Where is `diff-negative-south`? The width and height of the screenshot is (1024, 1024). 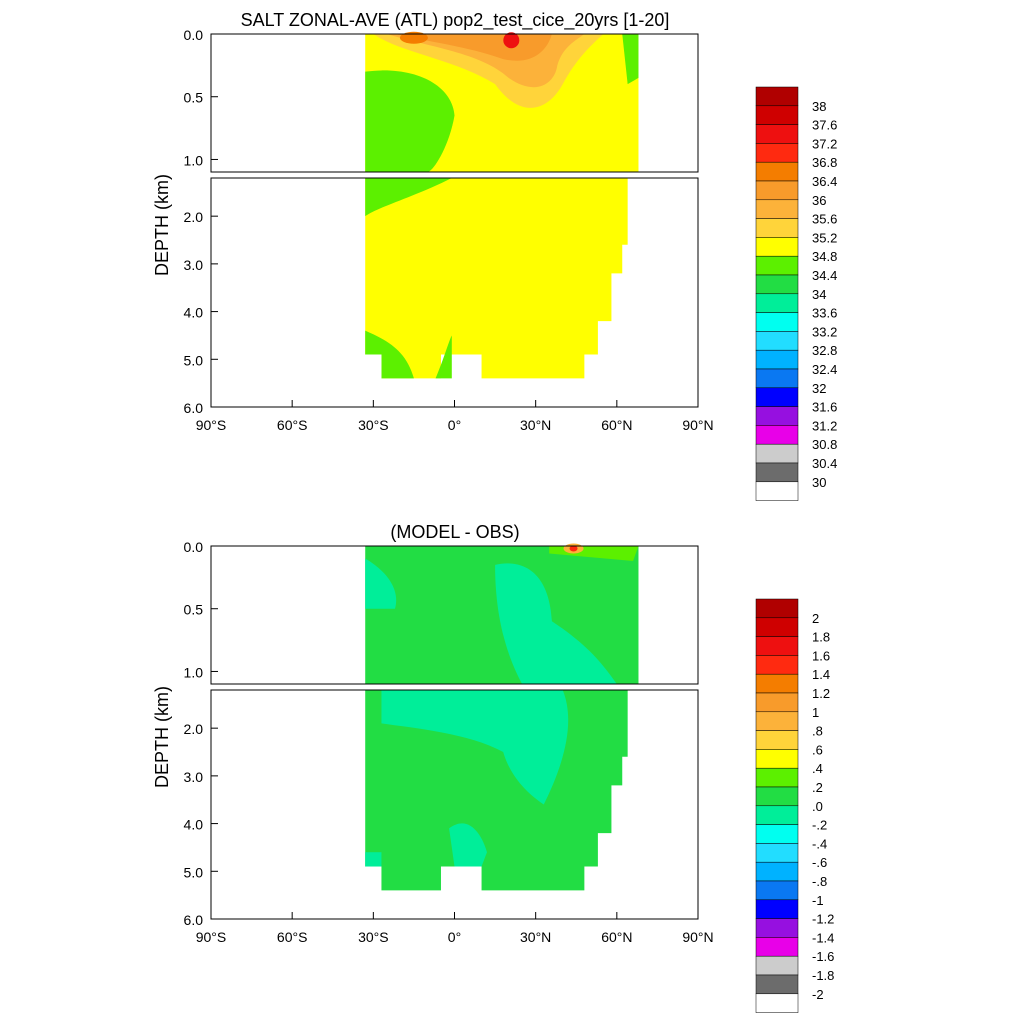
diff-negative-south is located at coordinates (381, 583).